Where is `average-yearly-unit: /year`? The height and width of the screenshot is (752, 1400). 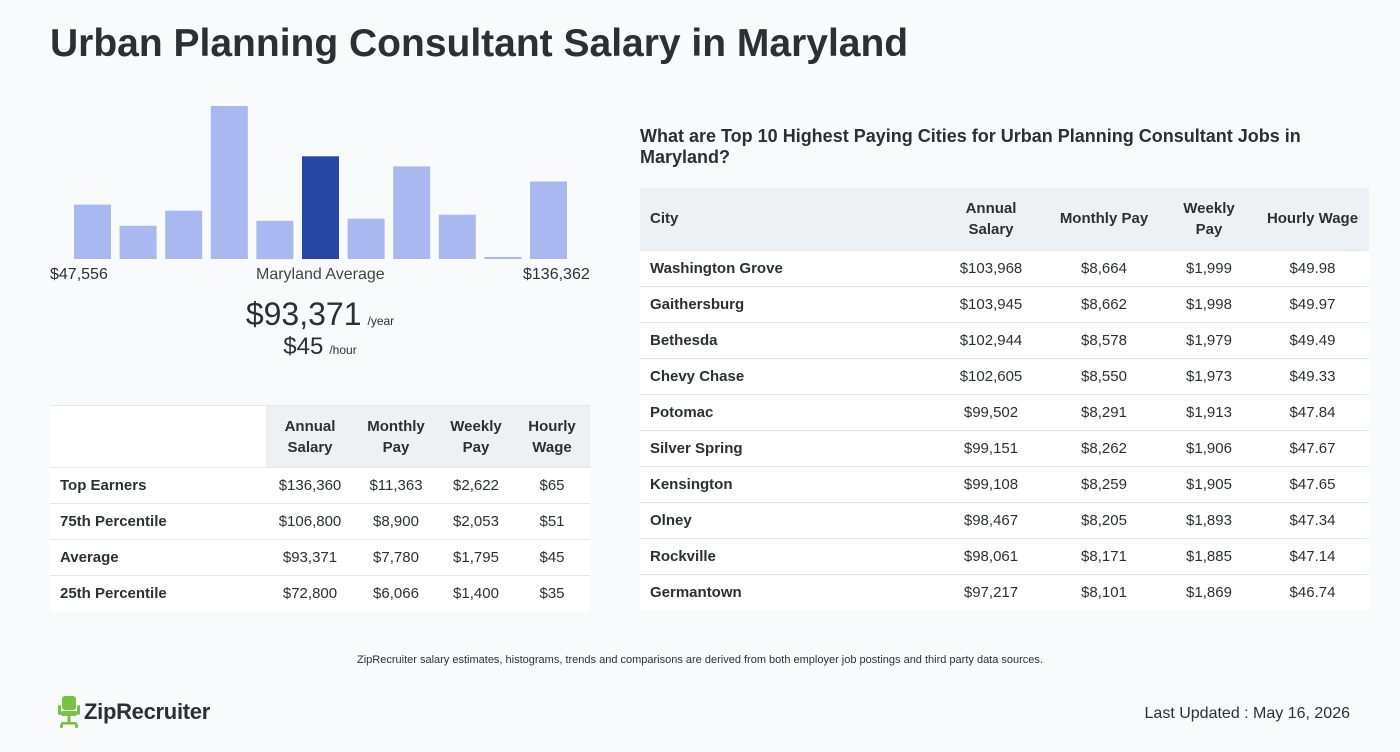 average-yearly-unit: /year is located at coordinates (381, 321).